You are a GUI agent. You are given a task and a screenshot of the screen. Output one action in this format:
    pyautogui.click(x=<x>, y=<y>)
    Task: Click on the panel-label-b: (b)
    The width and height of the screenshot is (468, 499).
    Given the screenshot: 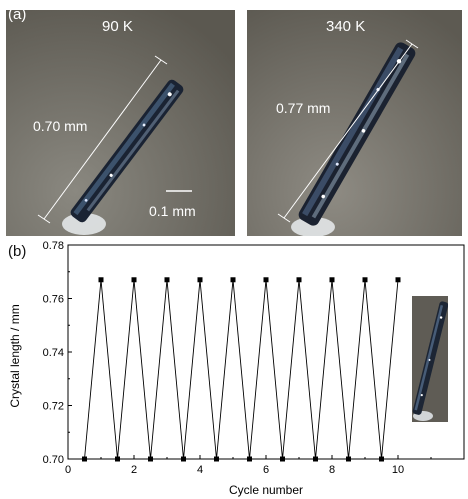 What is the action you would take?
    pyautogui.click(x=17, y=251)
    